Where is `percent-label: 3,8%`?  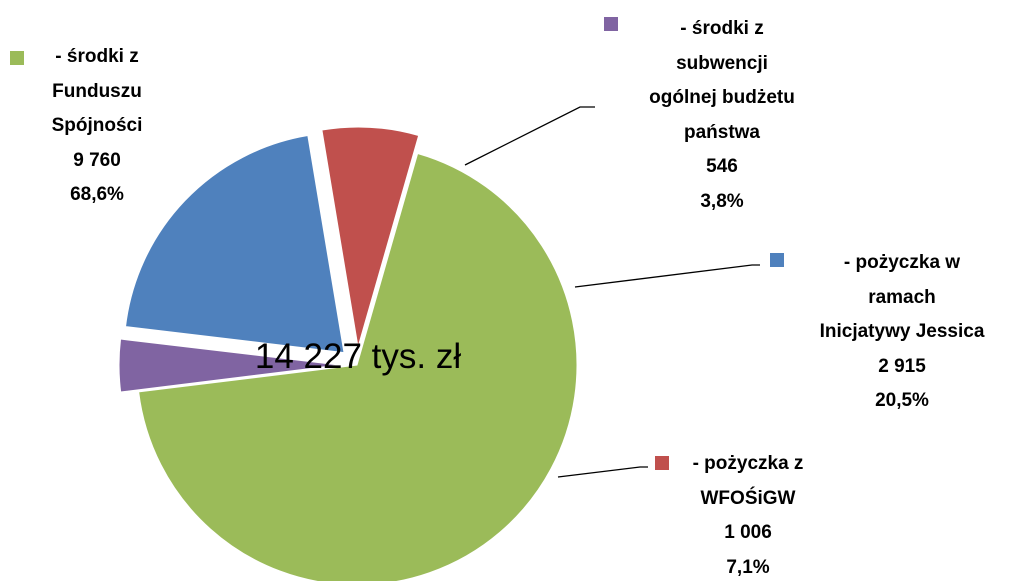
percent-label: 3,8% is located at coordinates (722, 202).